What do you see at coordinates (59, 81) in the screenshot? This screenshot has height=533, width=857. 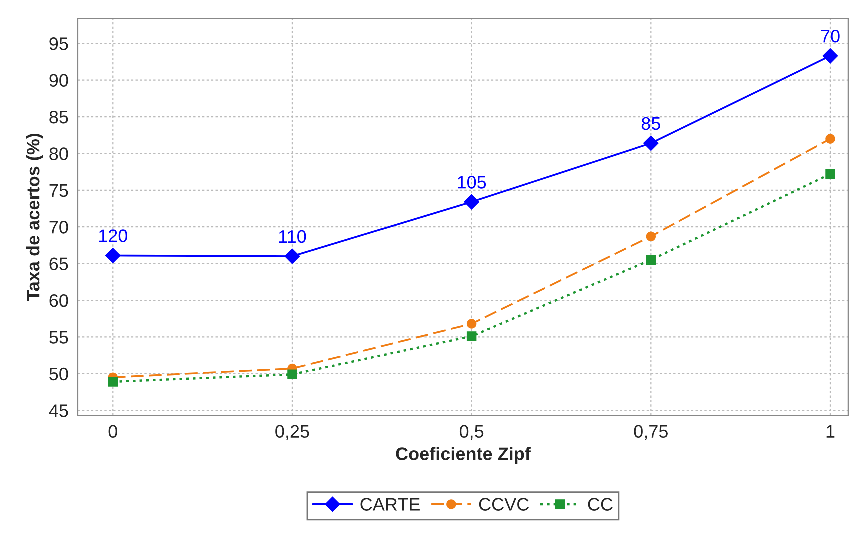 I see `y-tick-label: 90` at bounding box center [59, 81].